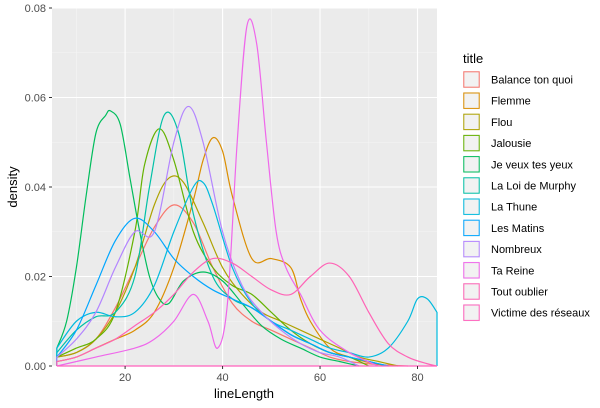 This screenshot has height=408, width=600. What do you see at coordinates (320, 378) in the screenshot?
I see `x-tick-label: 60` at bounding box center [320, 378].